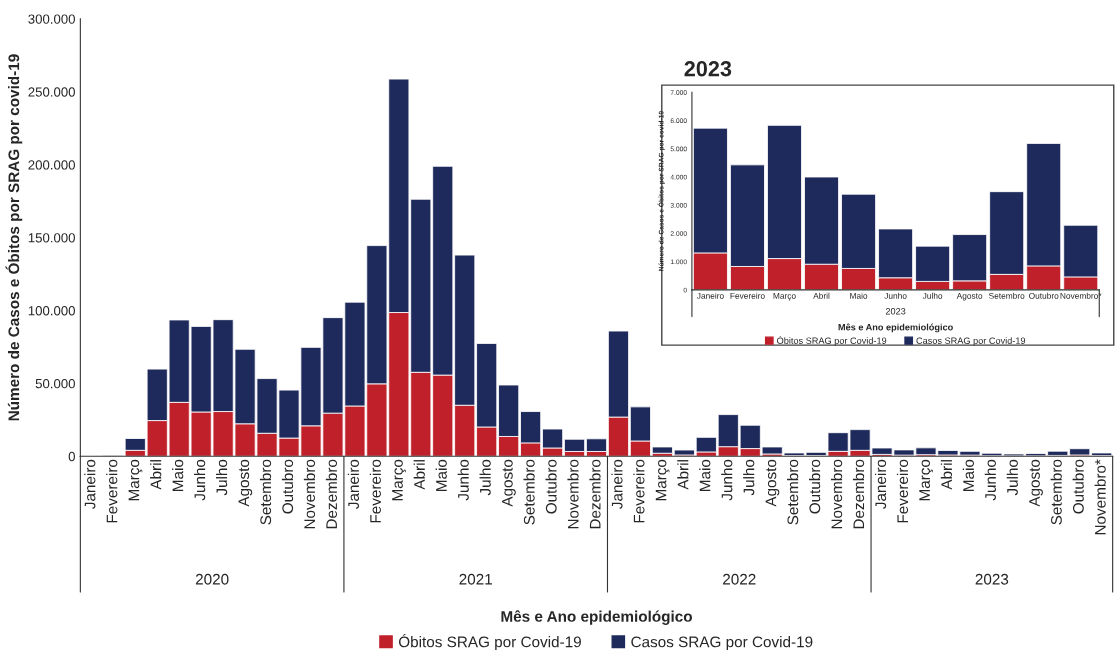  What do you see at coordinates (51, 19) in the screenshot?
I see `y-tick-label: 300.000` at bounding box center [51, 19].